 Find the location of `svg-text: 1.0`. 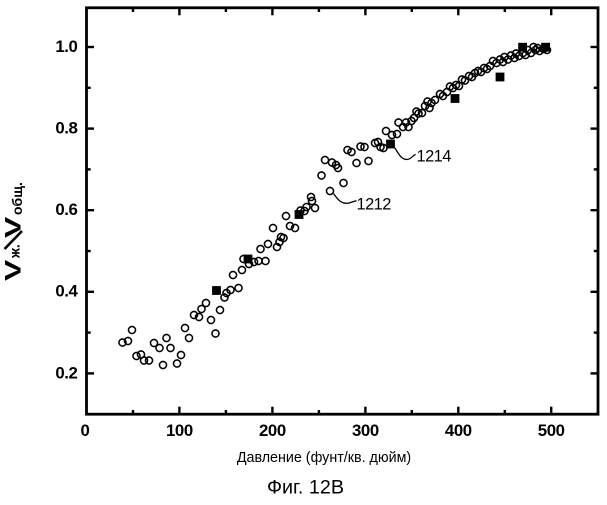

svg-text: 1.0 is located at coordinates (66, 46).